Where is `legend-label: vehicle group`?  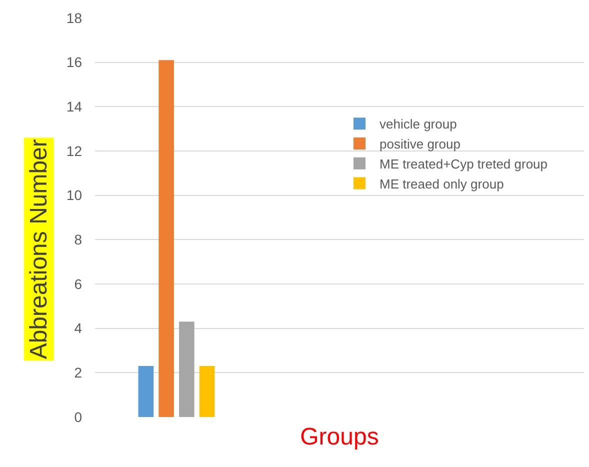 legend-label: vehicle group is located at coordinates (418, 124).